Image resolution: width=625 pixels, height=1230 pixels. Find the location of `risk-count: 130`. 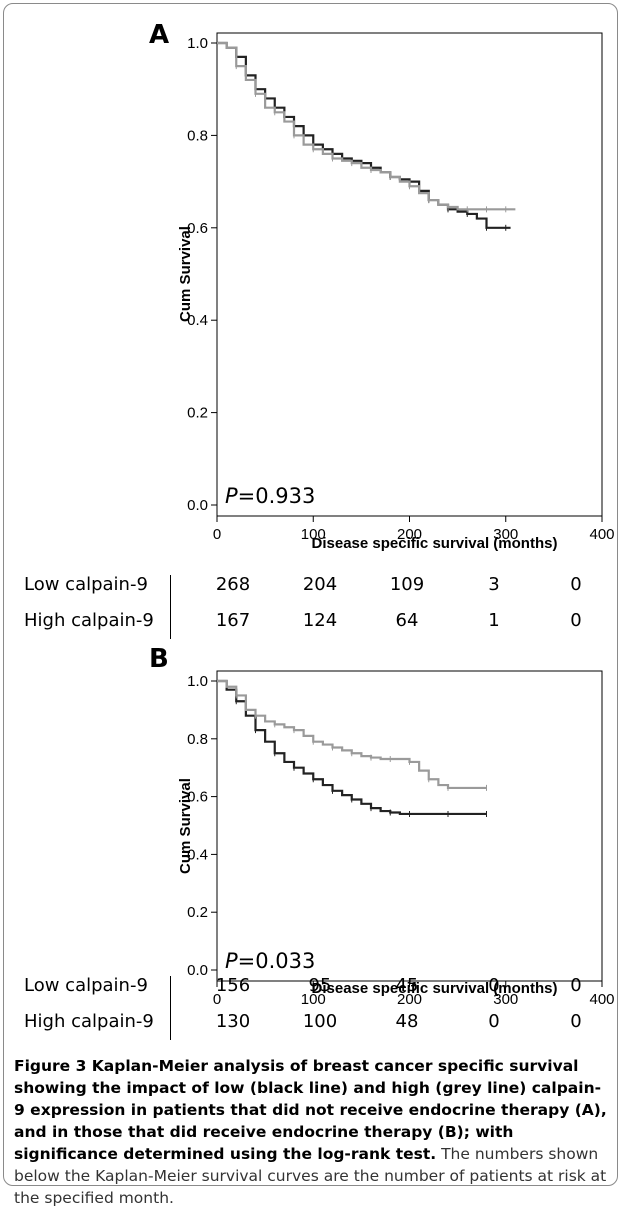

risk-count: 130 is located at coordinates (233, 1021).